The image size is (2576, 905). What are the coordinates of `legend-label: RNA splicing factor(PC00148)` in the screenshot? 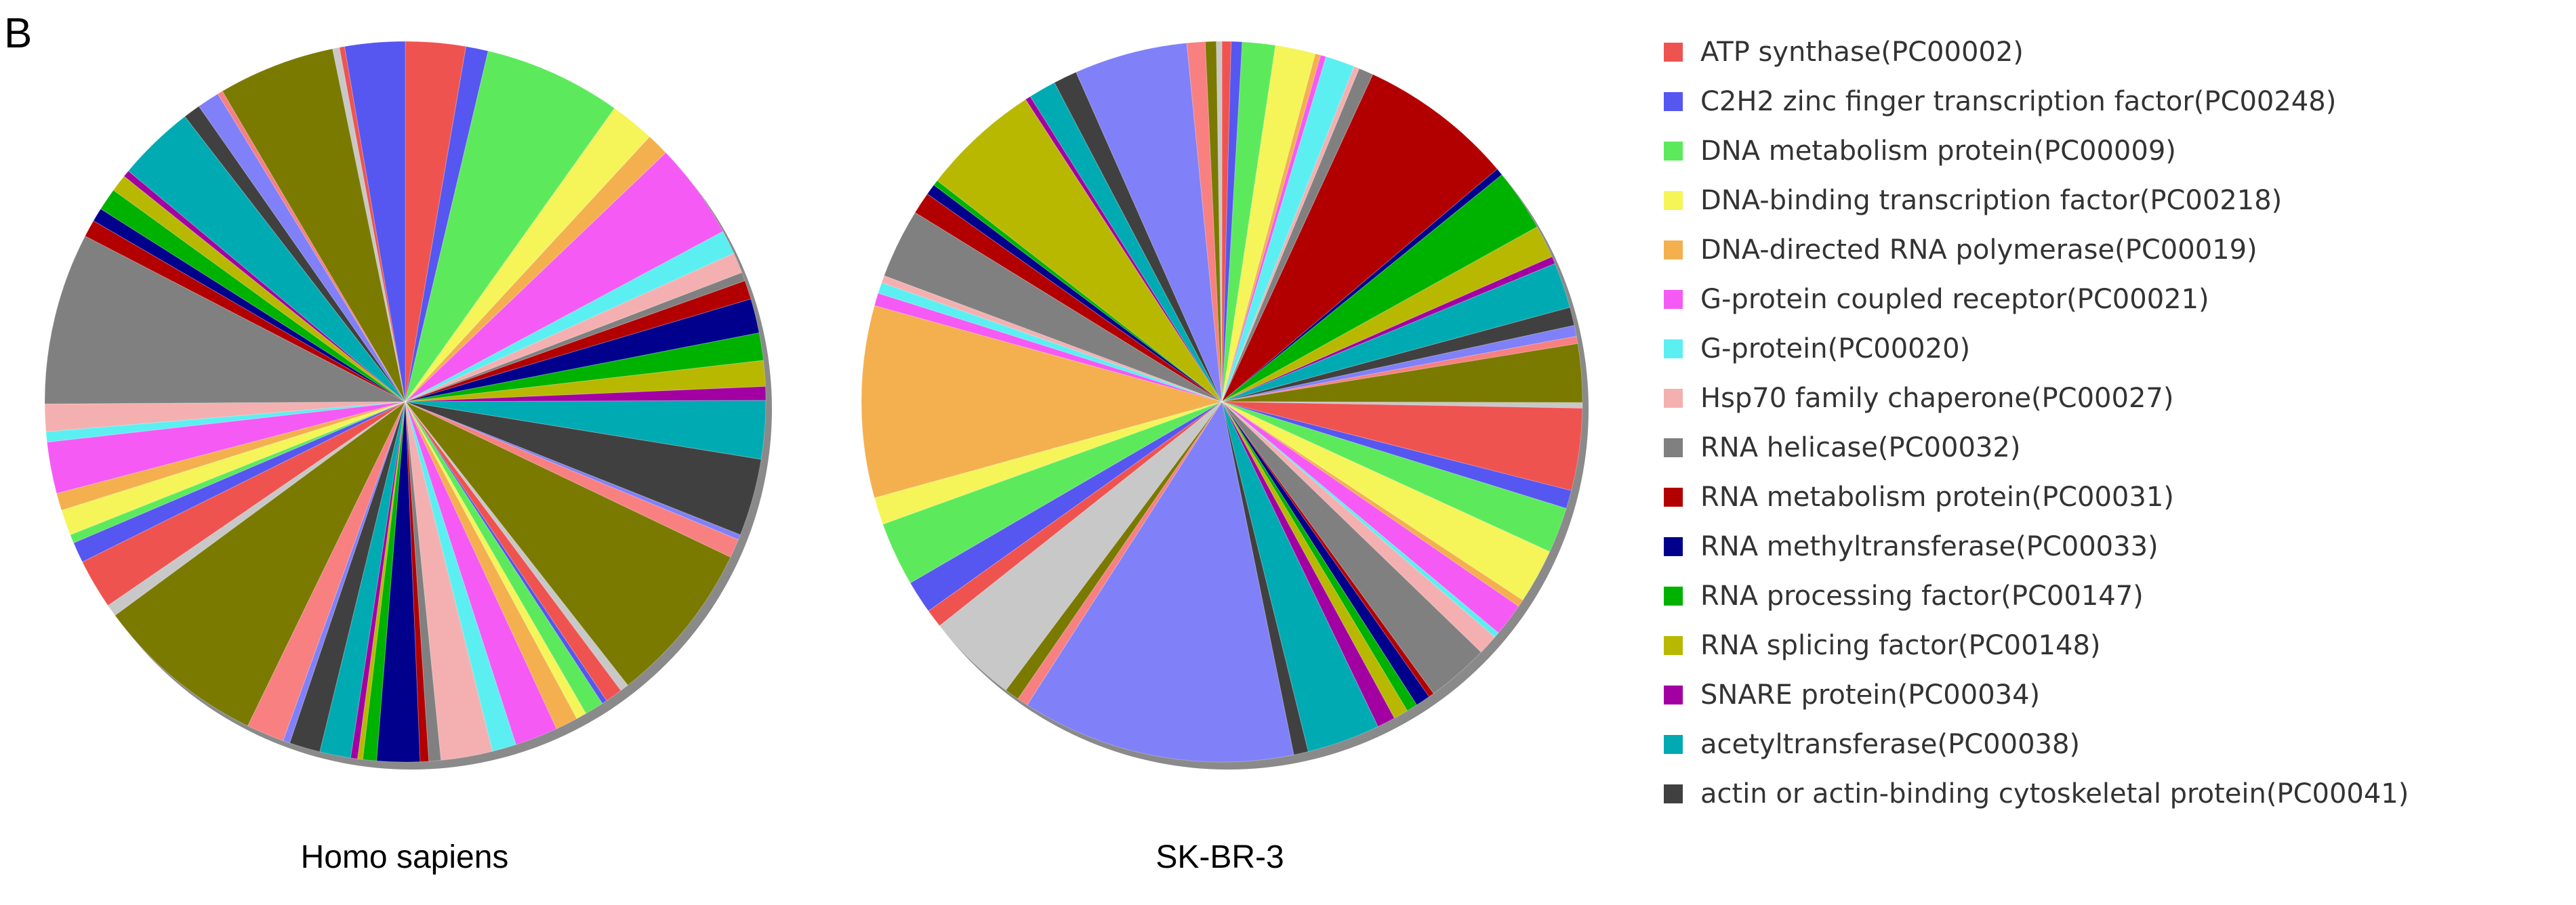 It's located at (1900, 645).